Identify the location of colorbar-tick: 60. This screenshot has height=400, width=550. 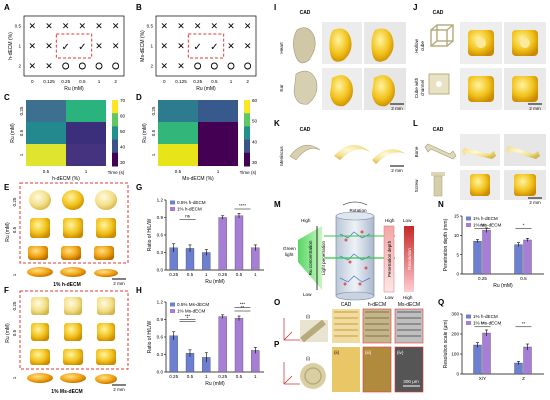
(123, 116).